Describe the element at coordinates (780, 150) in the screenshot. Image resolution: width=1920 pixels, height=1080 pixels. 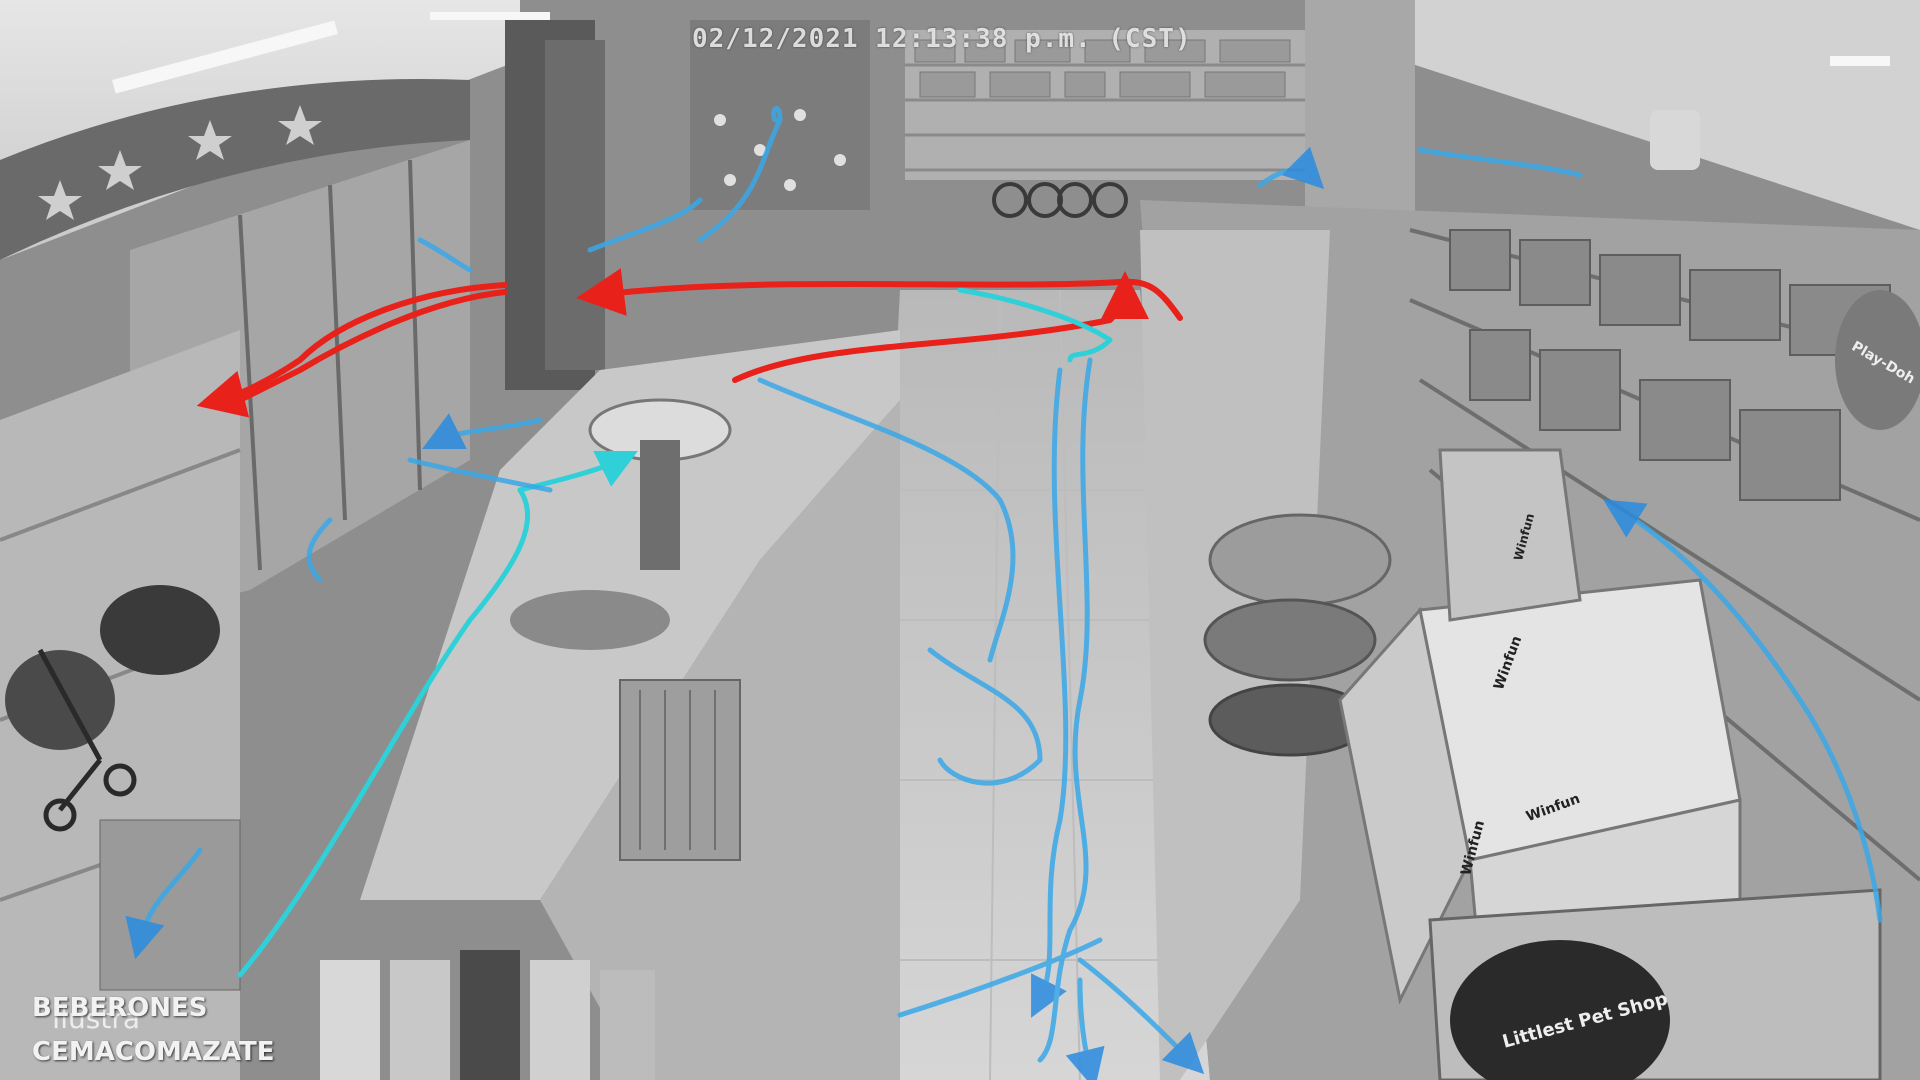
I see `window-decorations` at that location.